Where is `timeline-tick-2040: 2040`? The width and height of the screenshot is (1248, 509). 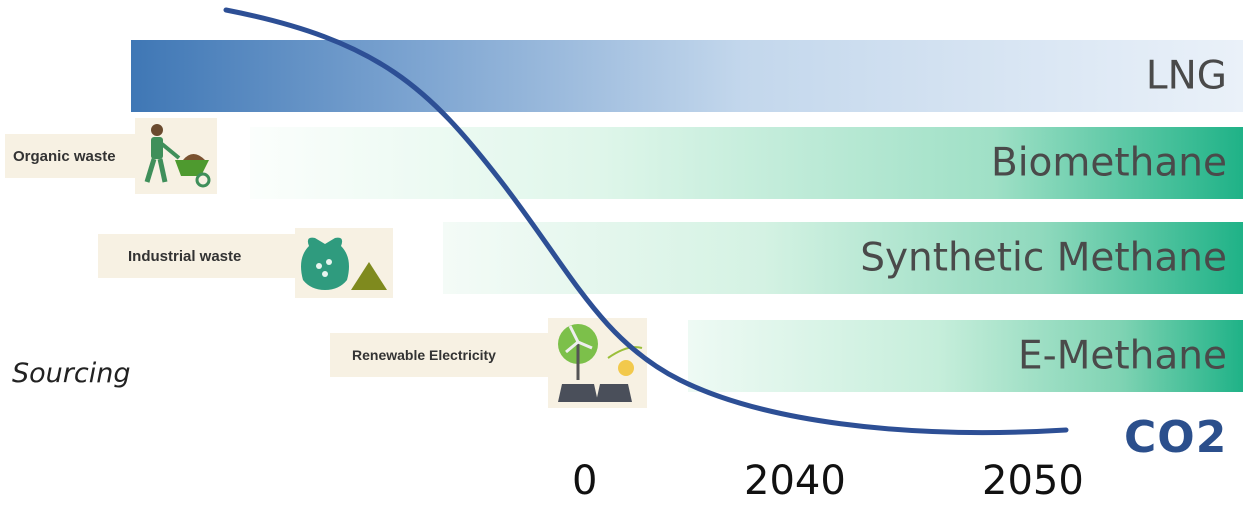 timeline-tick-2040: 2040 is located at coordinates (795, 481).